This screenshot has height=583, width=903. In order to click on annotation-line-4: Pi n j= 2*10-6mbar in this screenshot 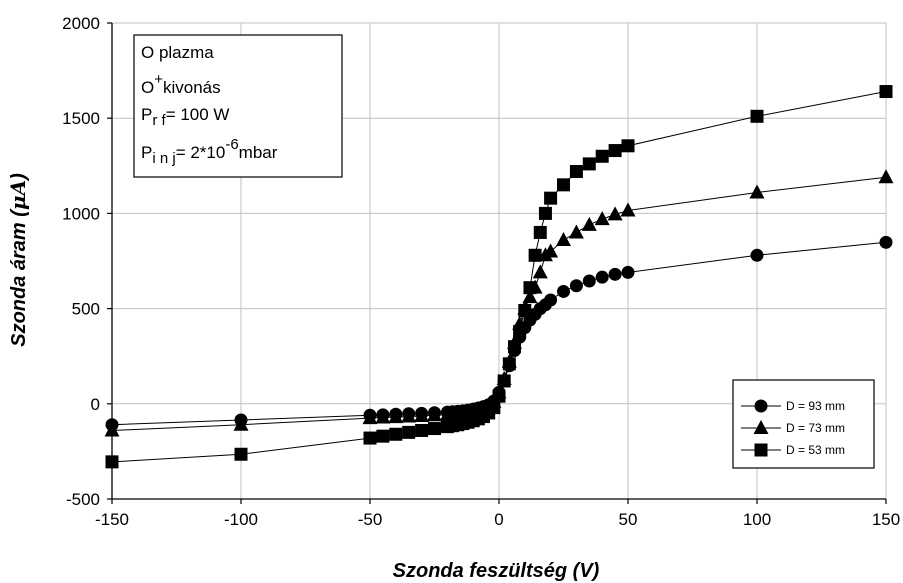, I will do `click(209, 151)`.